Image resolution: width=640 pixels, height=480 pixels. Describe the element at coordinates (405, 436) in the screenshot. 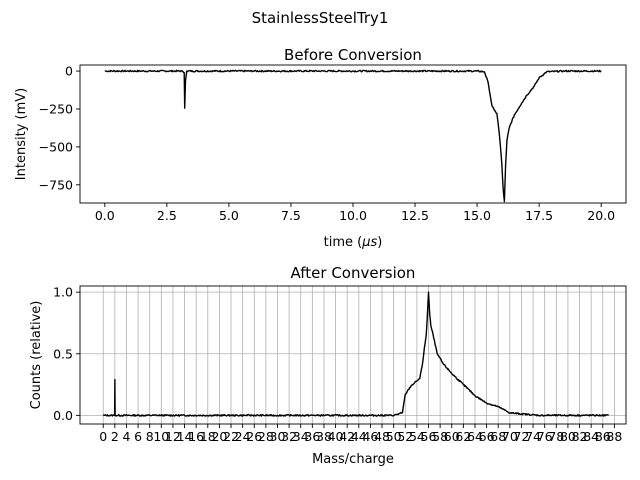

I see `after-conversion-x-tick-label: 52` at that location.